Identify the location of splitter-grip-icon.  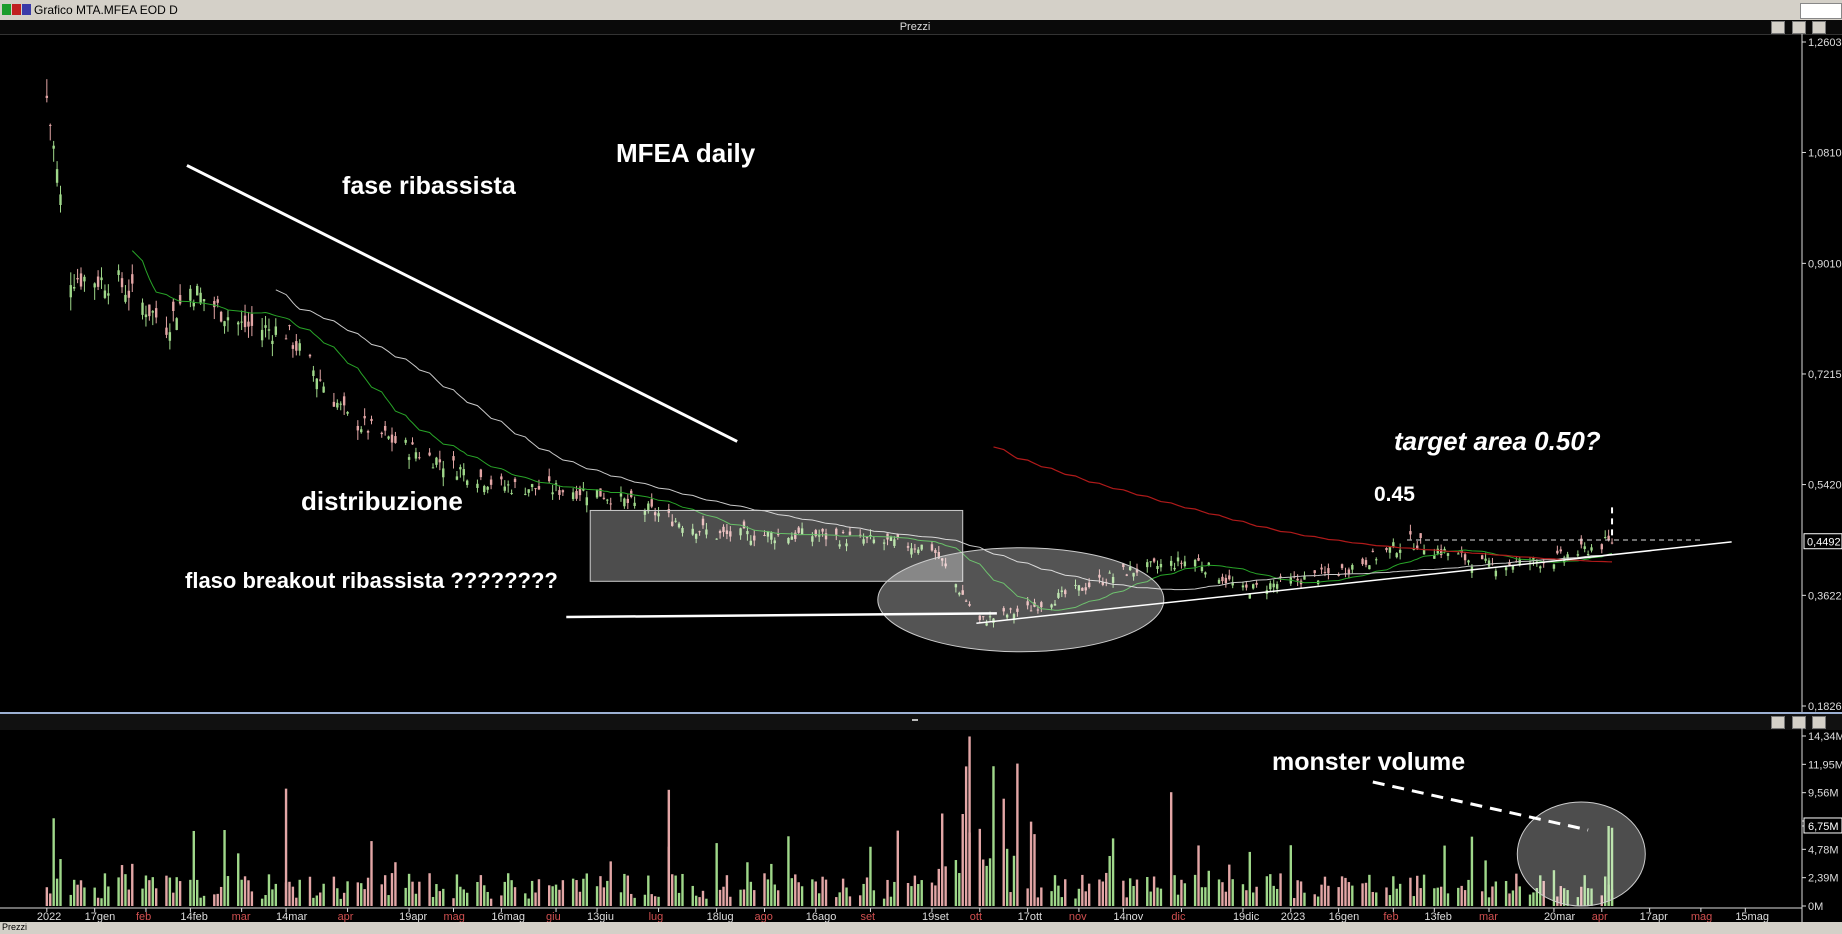
(915, 720).